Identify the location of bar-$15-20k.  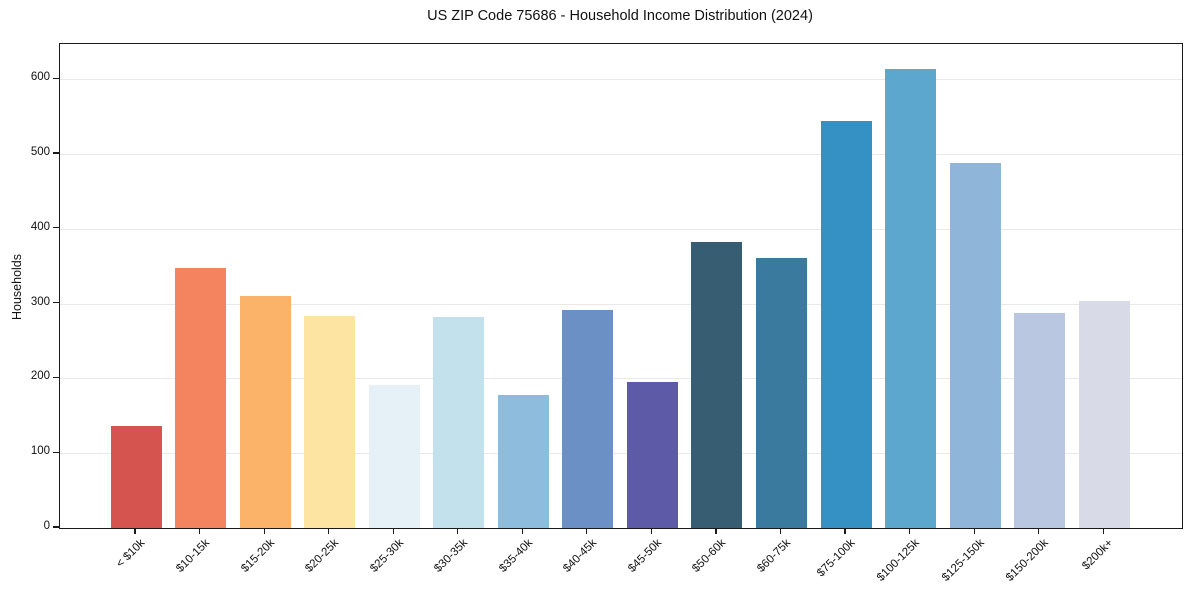
(265, 412).